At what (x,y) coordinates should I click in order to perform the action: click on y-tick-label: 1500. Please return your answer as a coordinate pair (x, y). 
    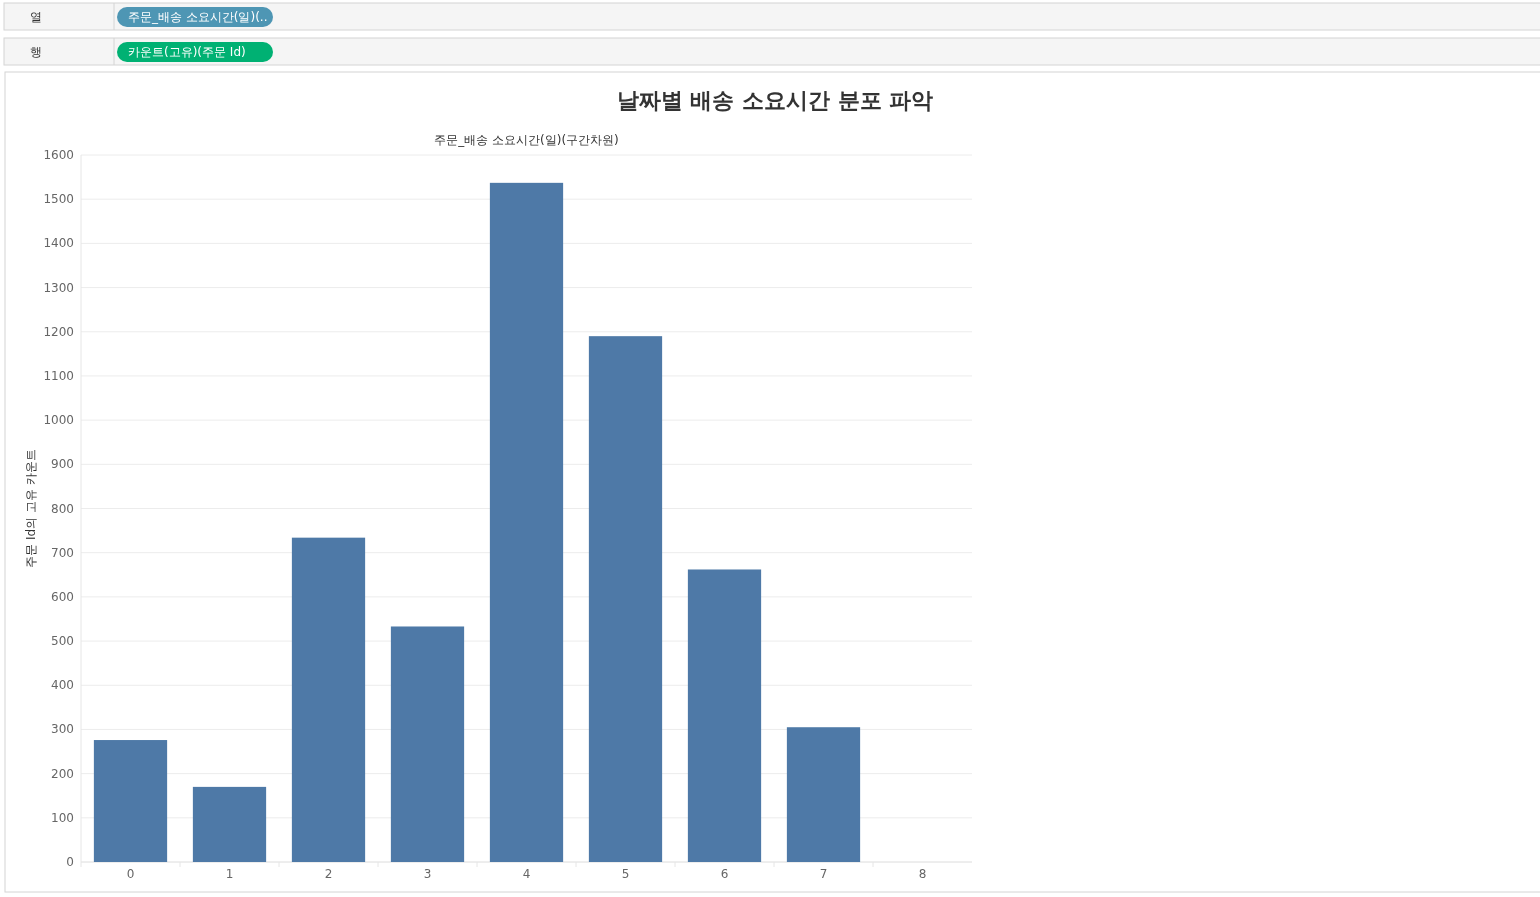
    Looking at the image, I should click on (58, 199).